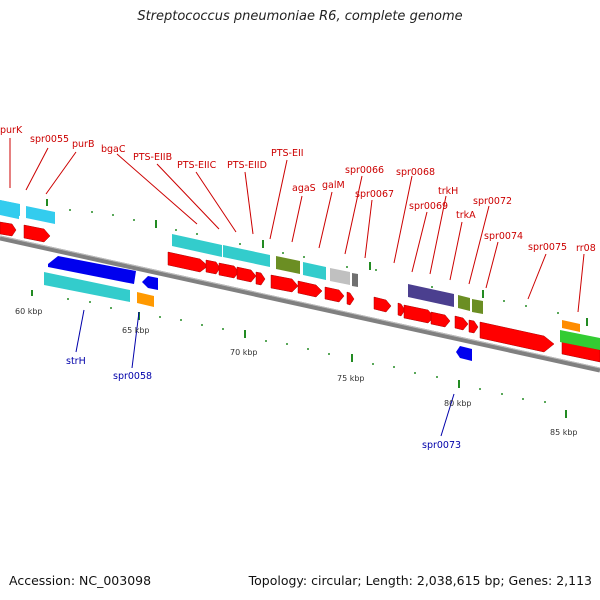 This screenshot has height=600, width=600. Describe the element at coordinates (580, 340) in the screenshot. I see `cog-rr08-b` at that location.